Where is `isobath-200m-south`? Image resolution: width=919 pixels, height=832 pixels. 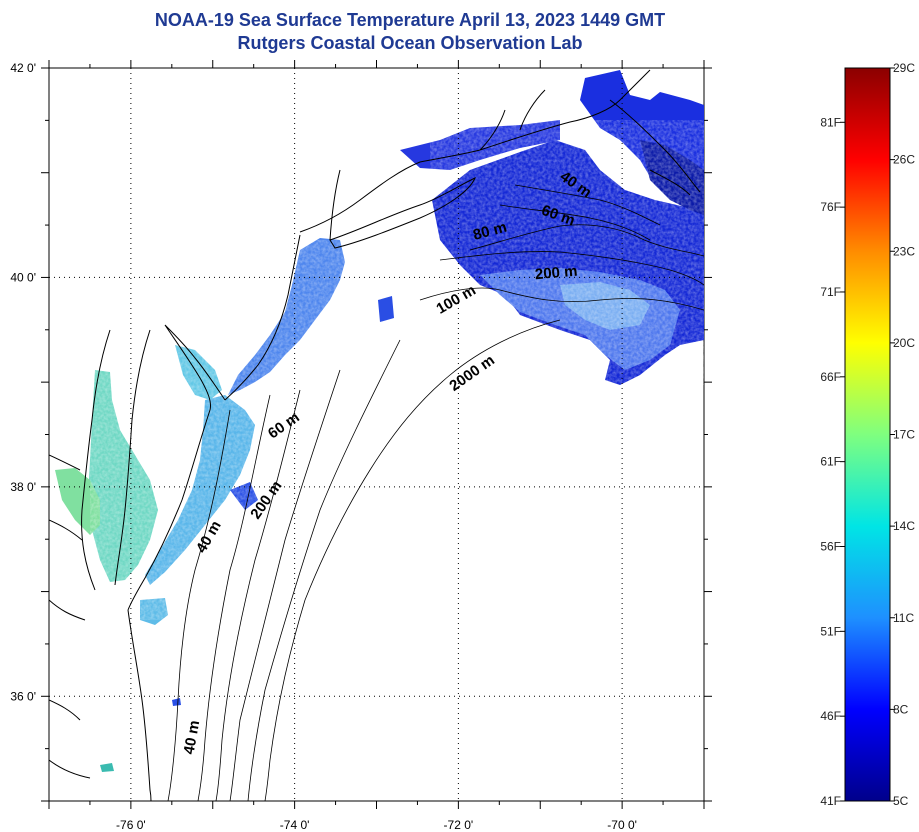 isobath-200m-south is located at coordinates (324, 570).